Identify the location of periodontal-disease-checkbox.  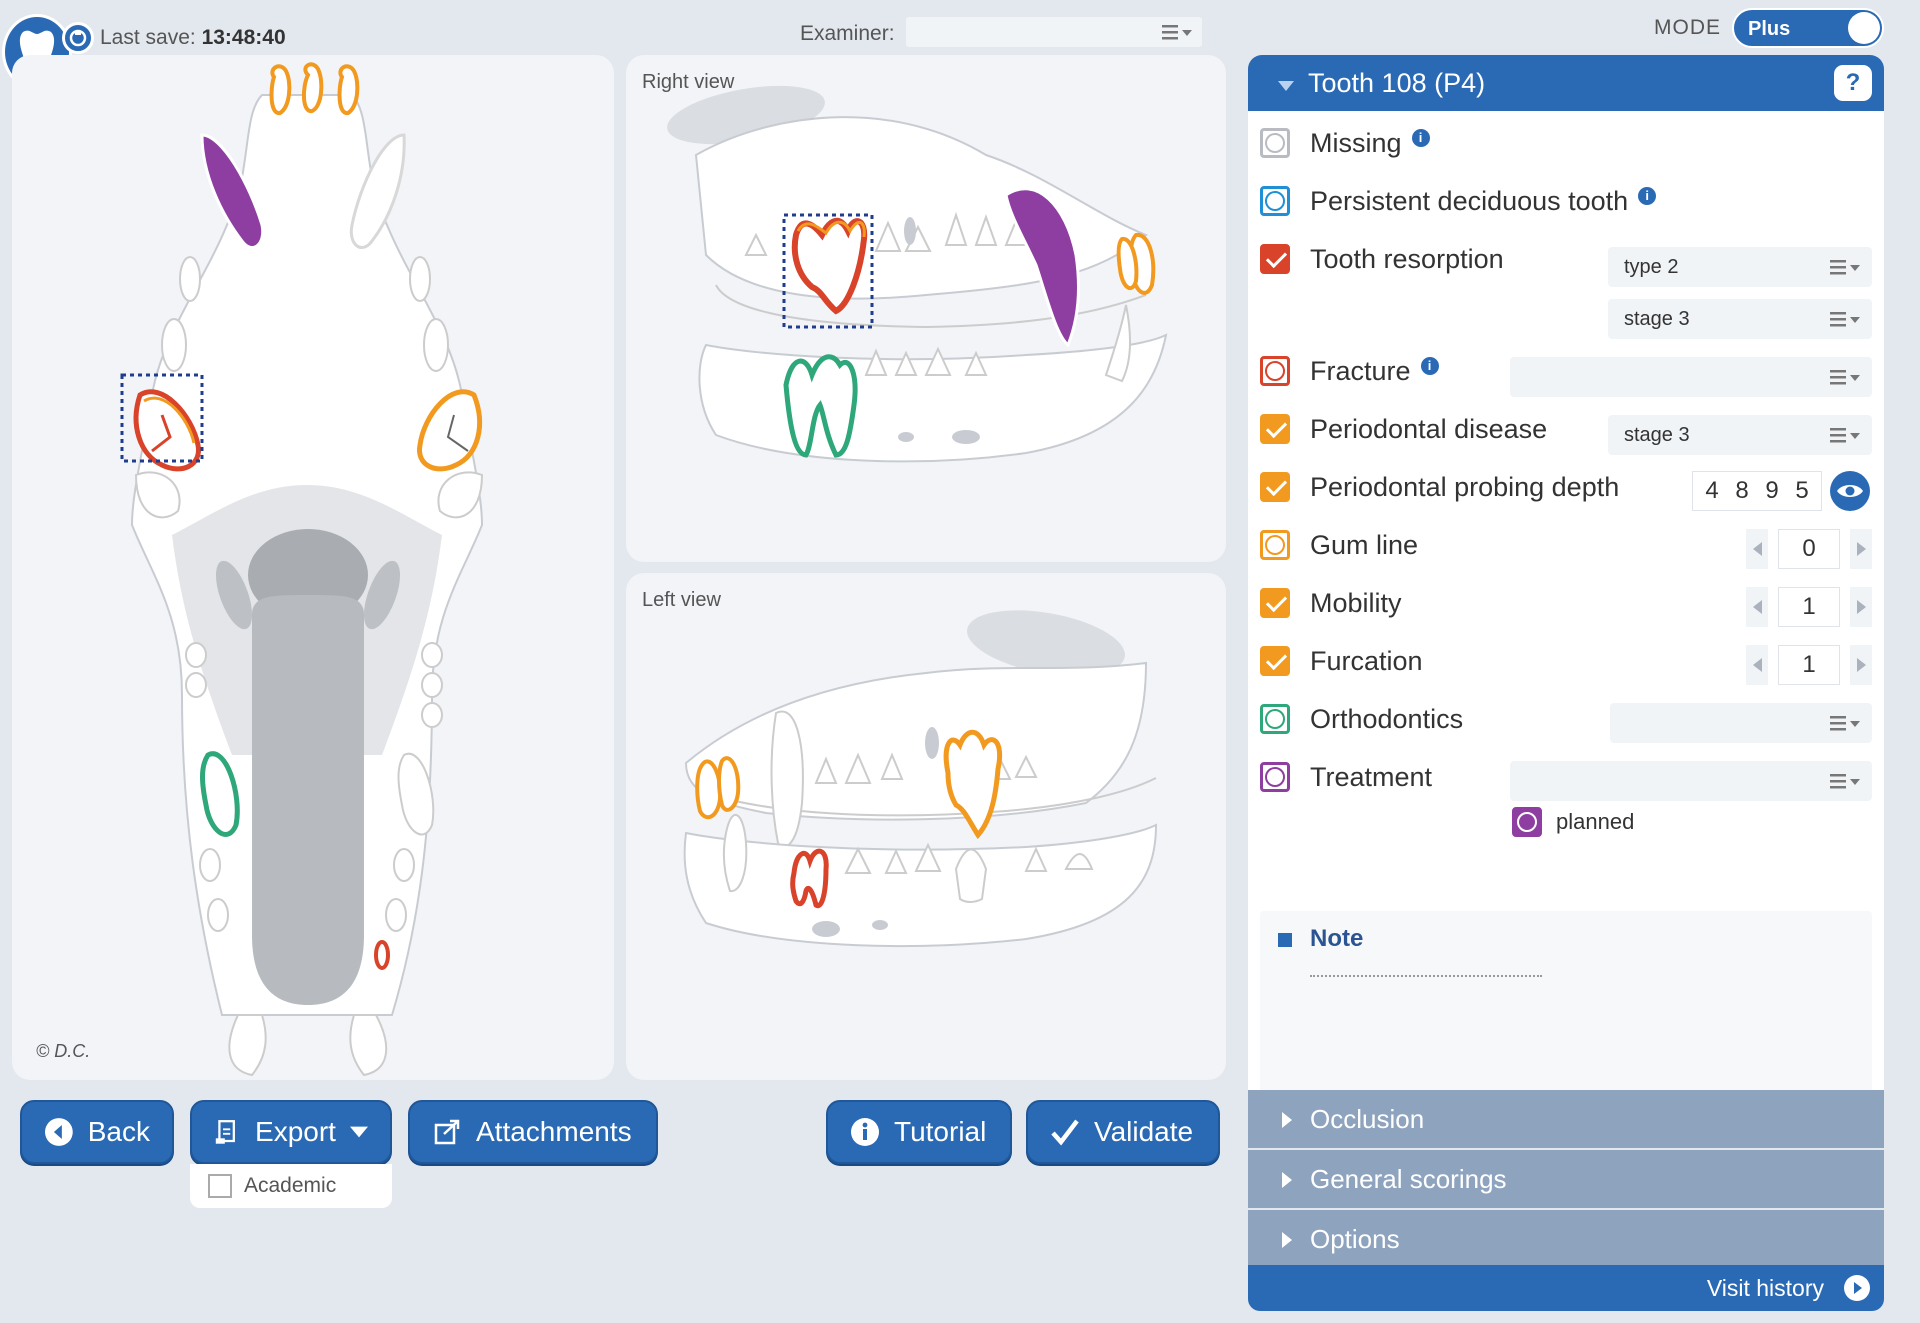
(1275, 429).